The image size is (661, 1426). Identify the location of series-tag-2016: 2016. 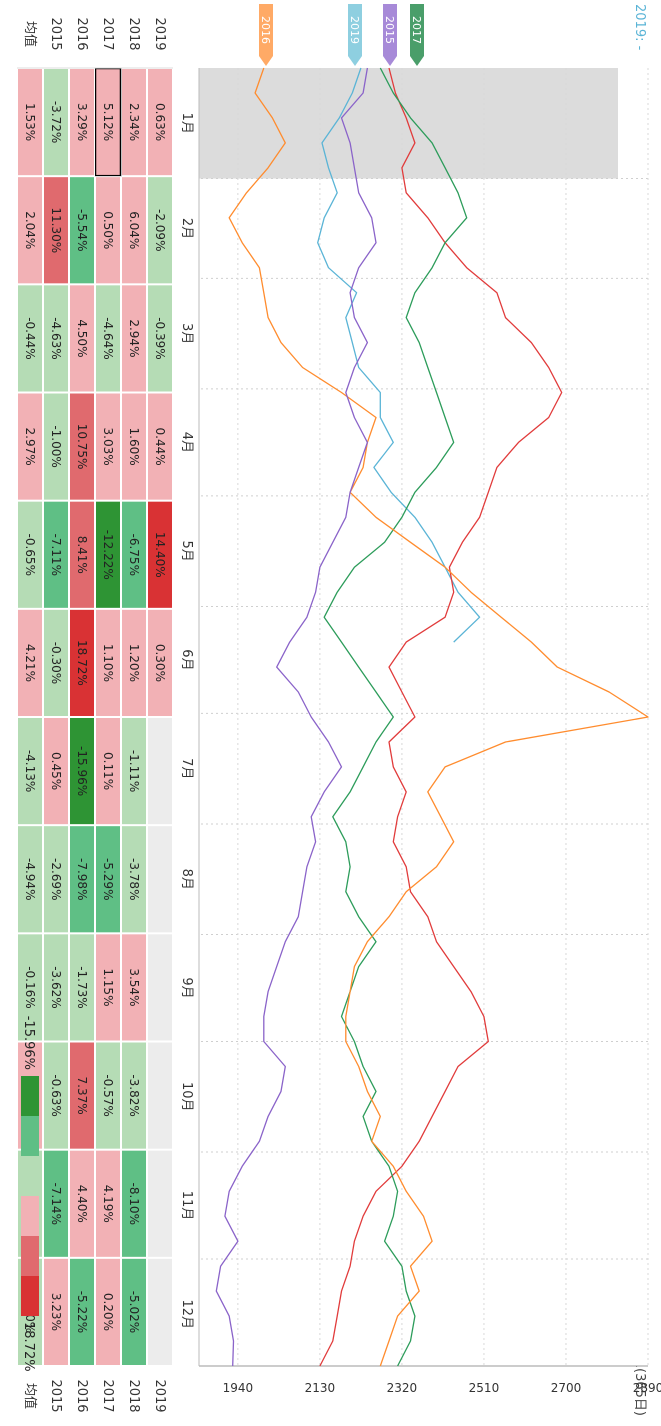
(266, 35).